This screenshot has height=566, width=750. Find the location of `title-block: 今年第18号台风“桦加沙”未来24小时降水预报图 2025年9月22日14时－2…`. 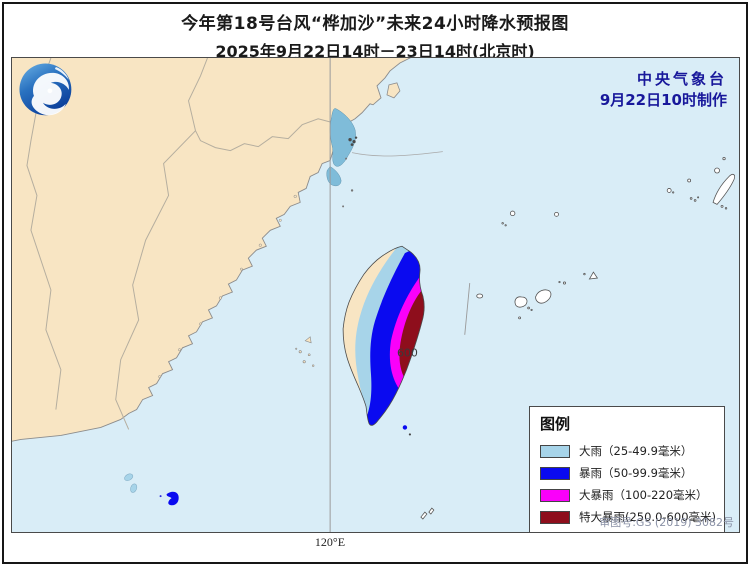

title-block: 今年第18号台风“桦加沙”未来24小时降水预报图 2025年9月22日14时－2… is located at coordinates (375, 35).